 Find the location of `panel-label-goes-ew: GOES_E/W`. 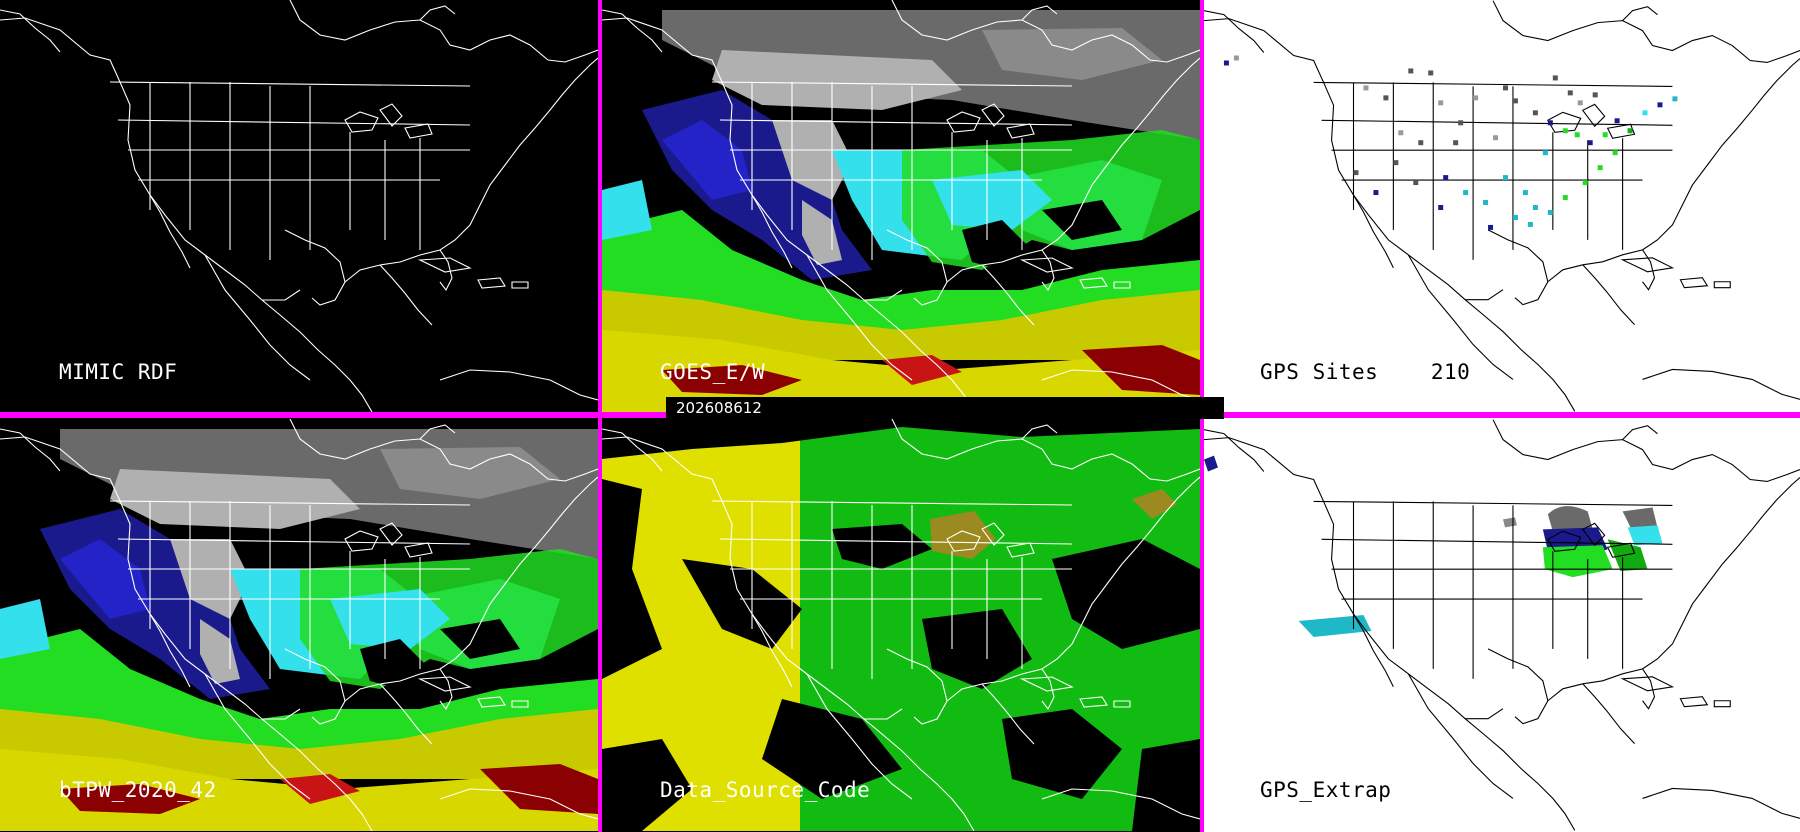

panel-label-goes-ew: GOES_E/W is located at coordinates (713, 372).